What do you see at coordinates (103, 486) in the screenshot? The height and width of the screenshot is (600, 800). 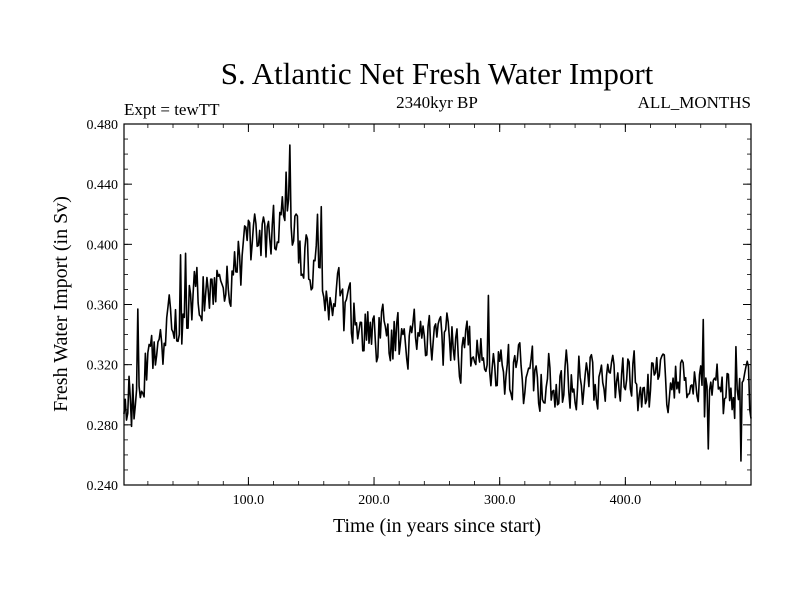 I see `y-tick-label: 0.240` at bounding box center [103, 486].